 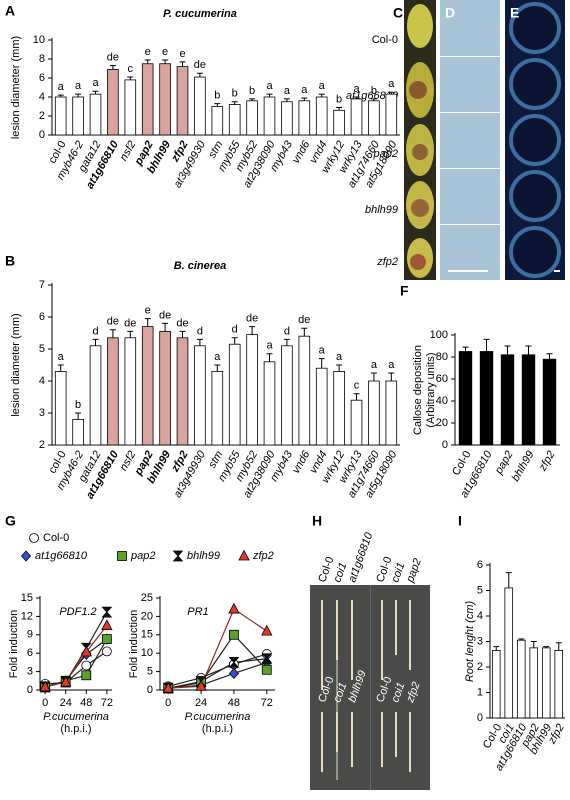 I want to click on y-axis-label: Root lenght (cm), so click(x=470, y=642).